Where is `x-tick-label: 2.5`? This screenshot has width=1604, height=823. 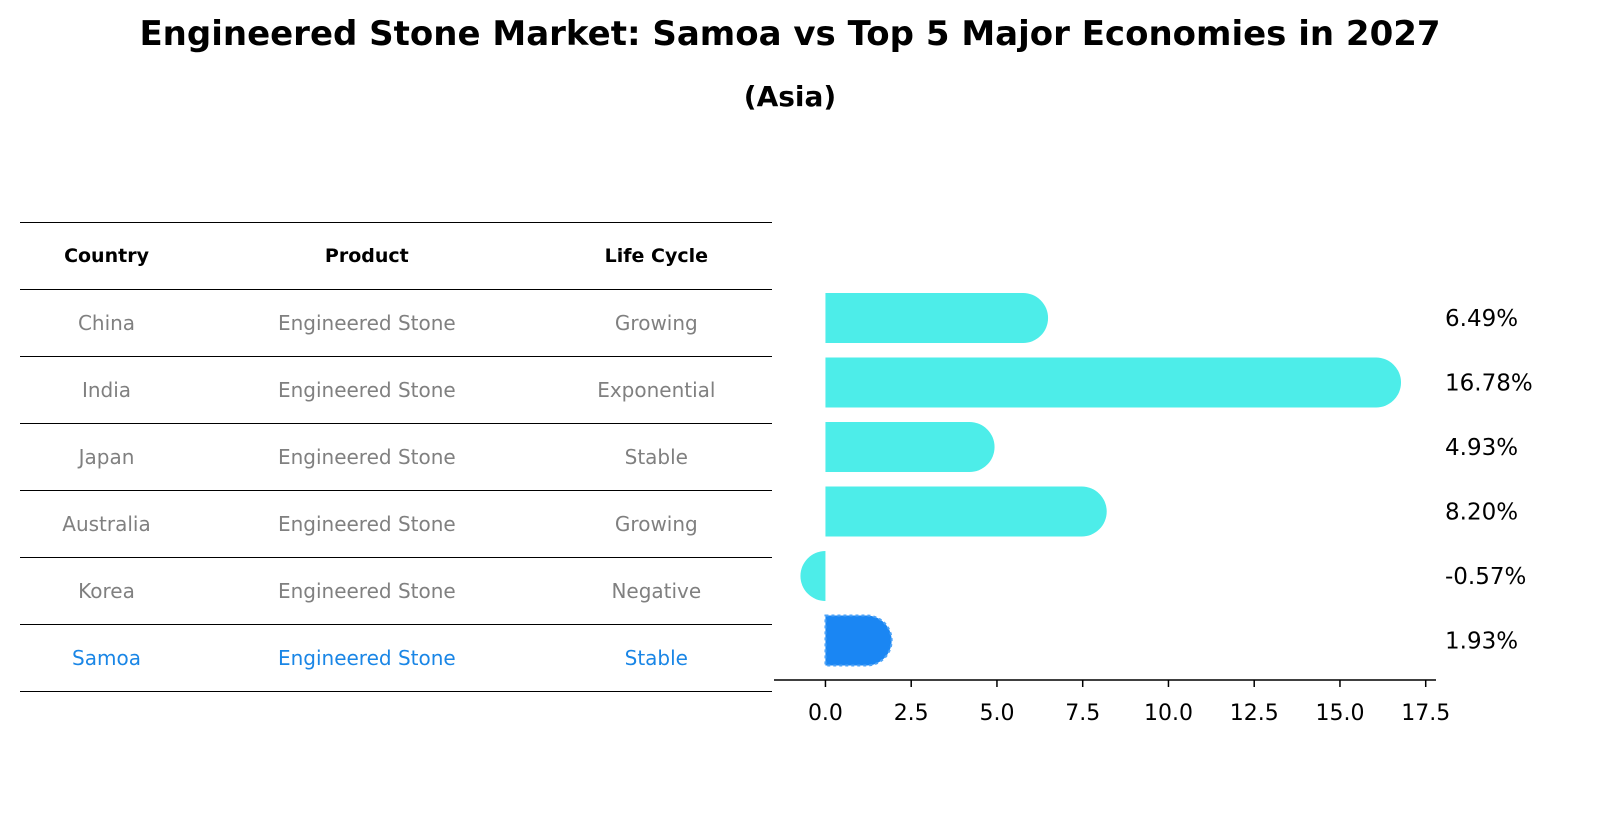
x-tick-label: 2.5 is located at coordinates (911, 713).